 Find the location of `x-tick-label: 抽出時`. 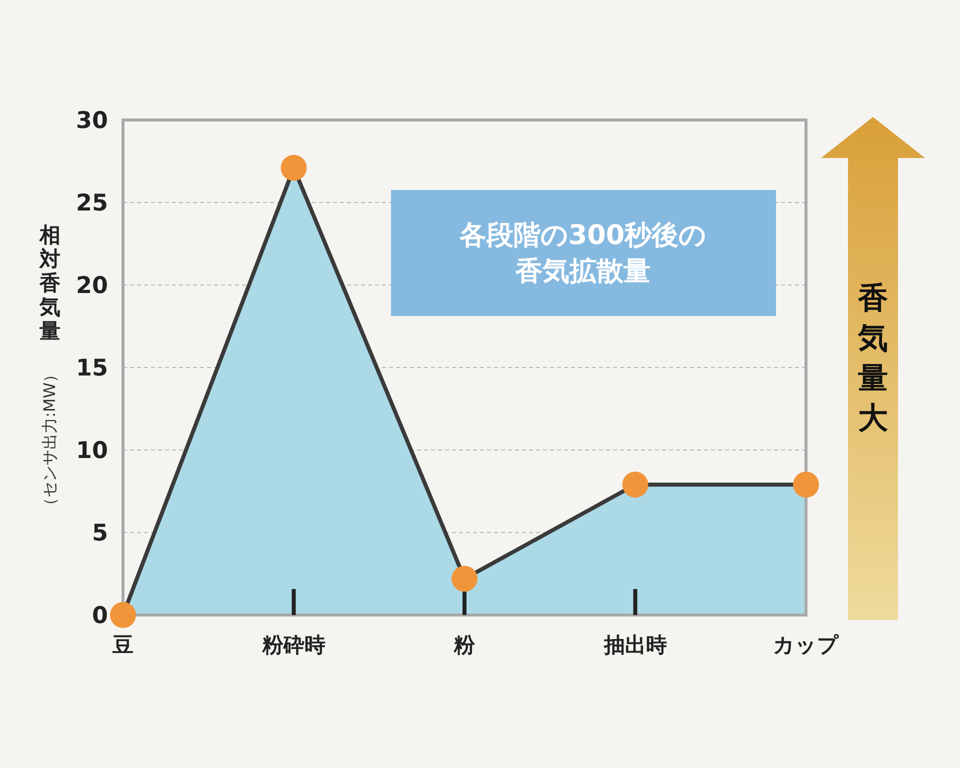

x-tick-label: 抽出時 is located at coordinates (634, 645).